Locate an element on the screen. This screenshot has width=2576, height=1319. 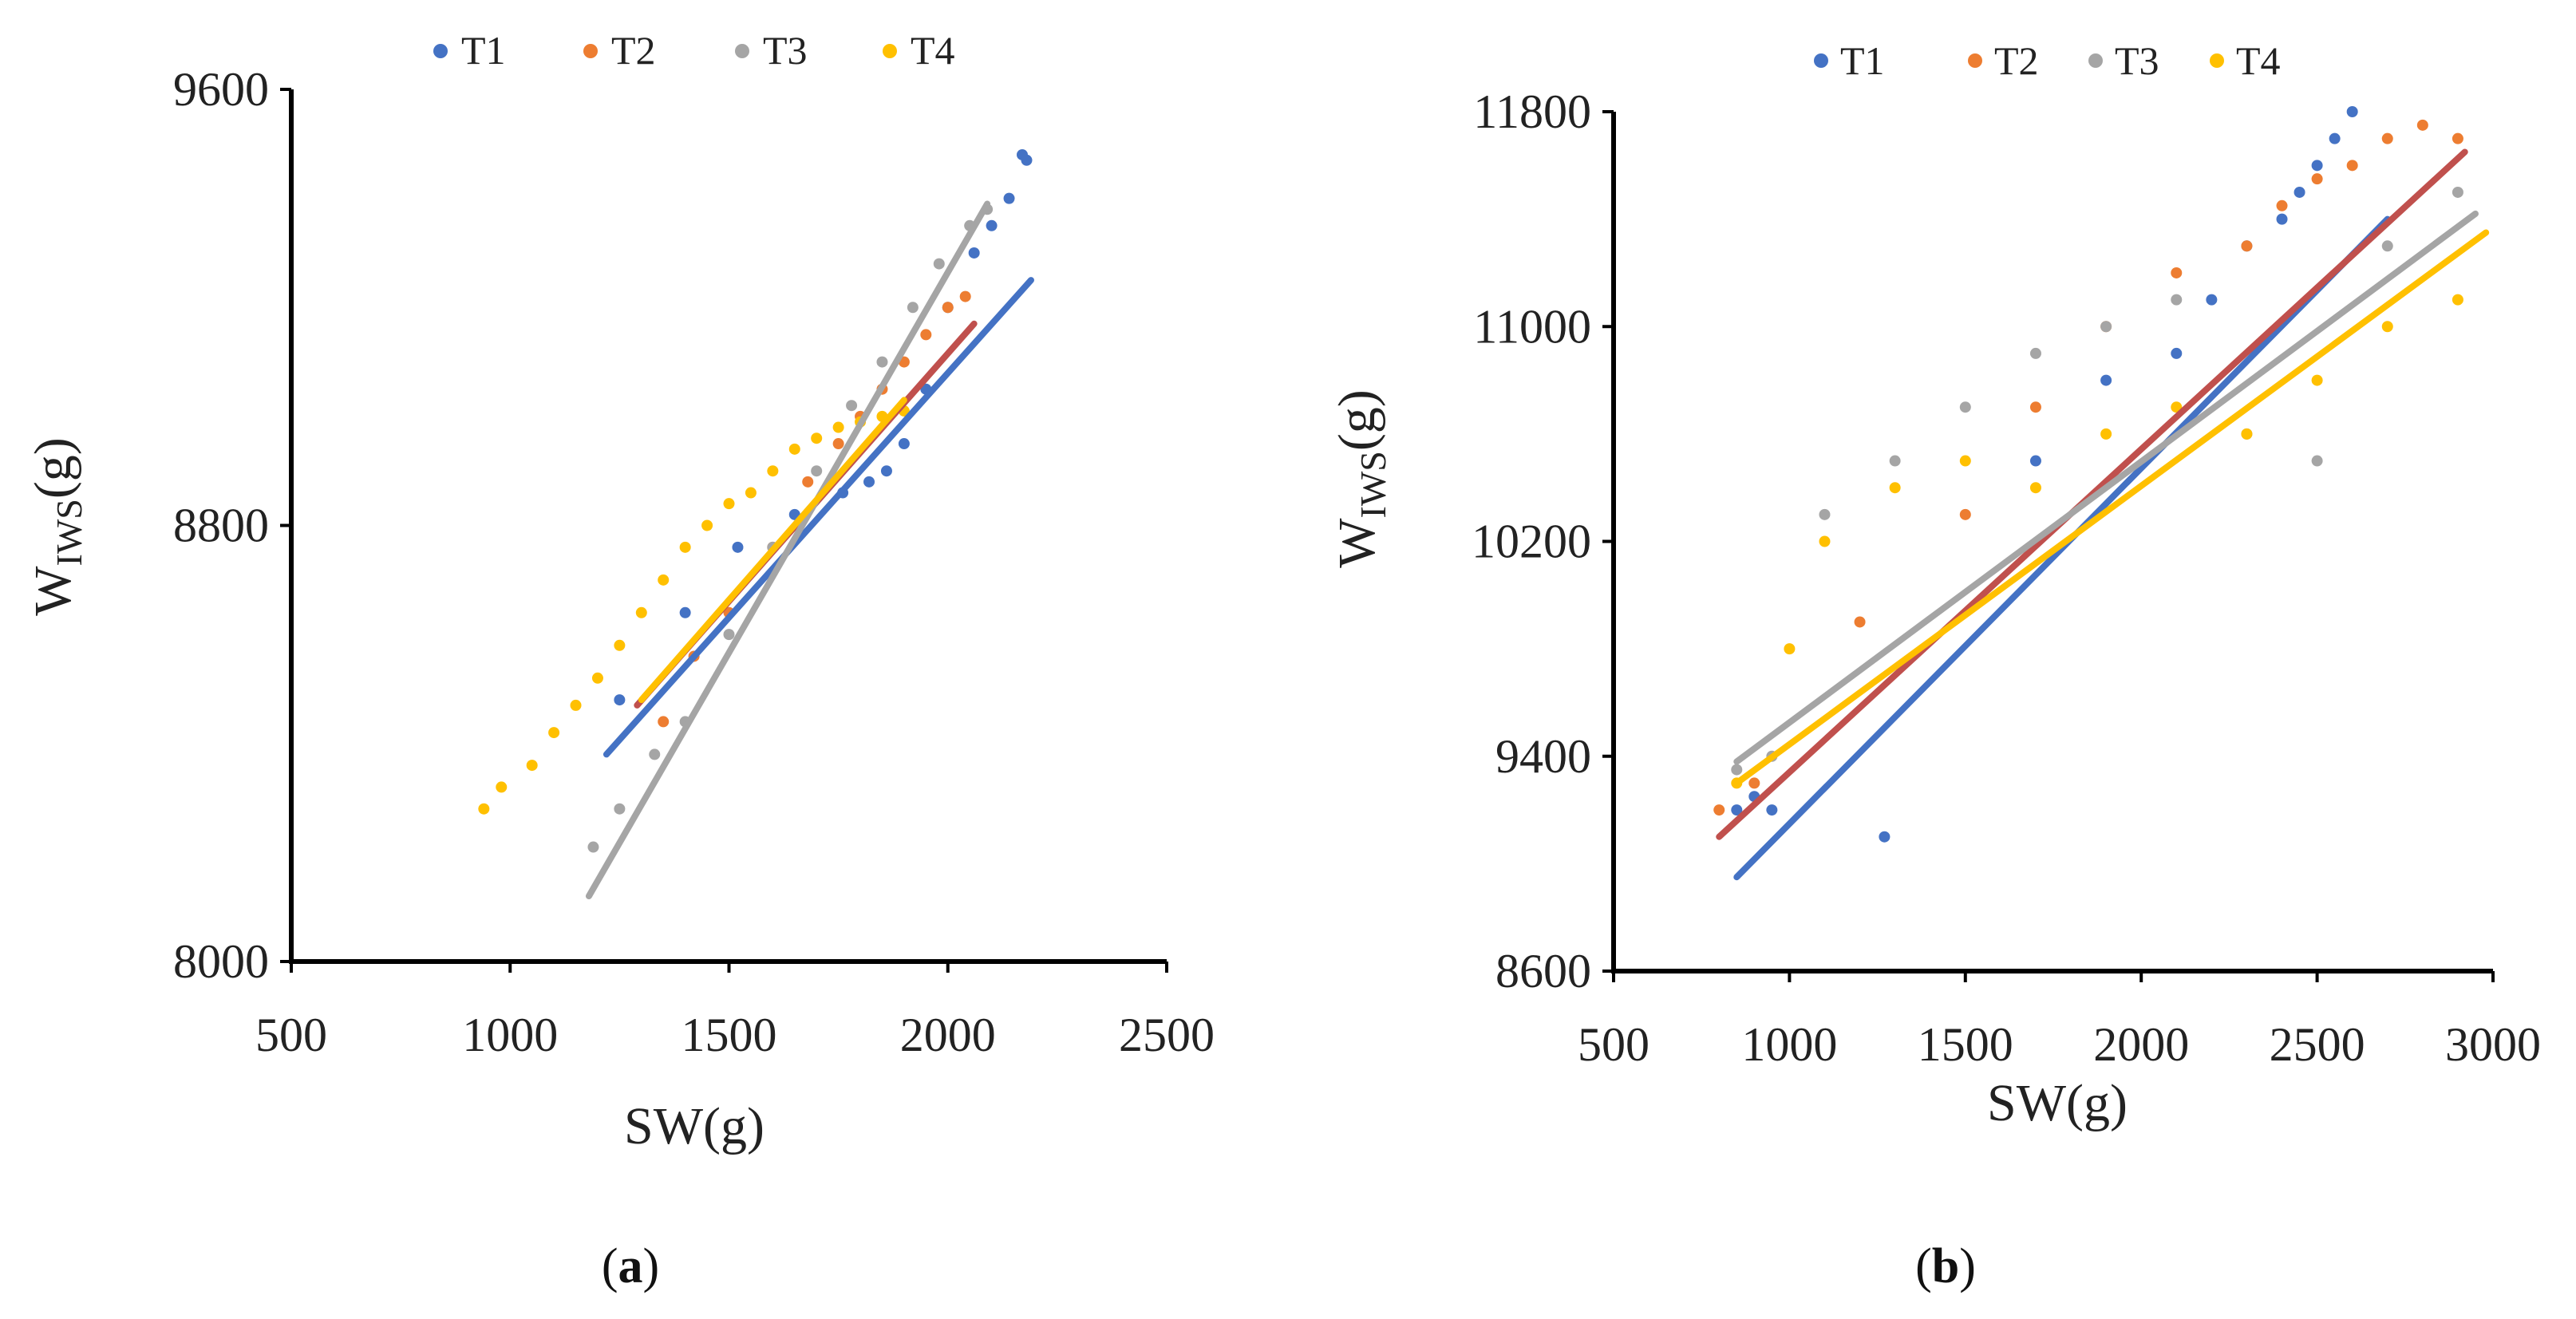
x-tick-label-b-2: 1500 is located at coordinates (1965, 1044).